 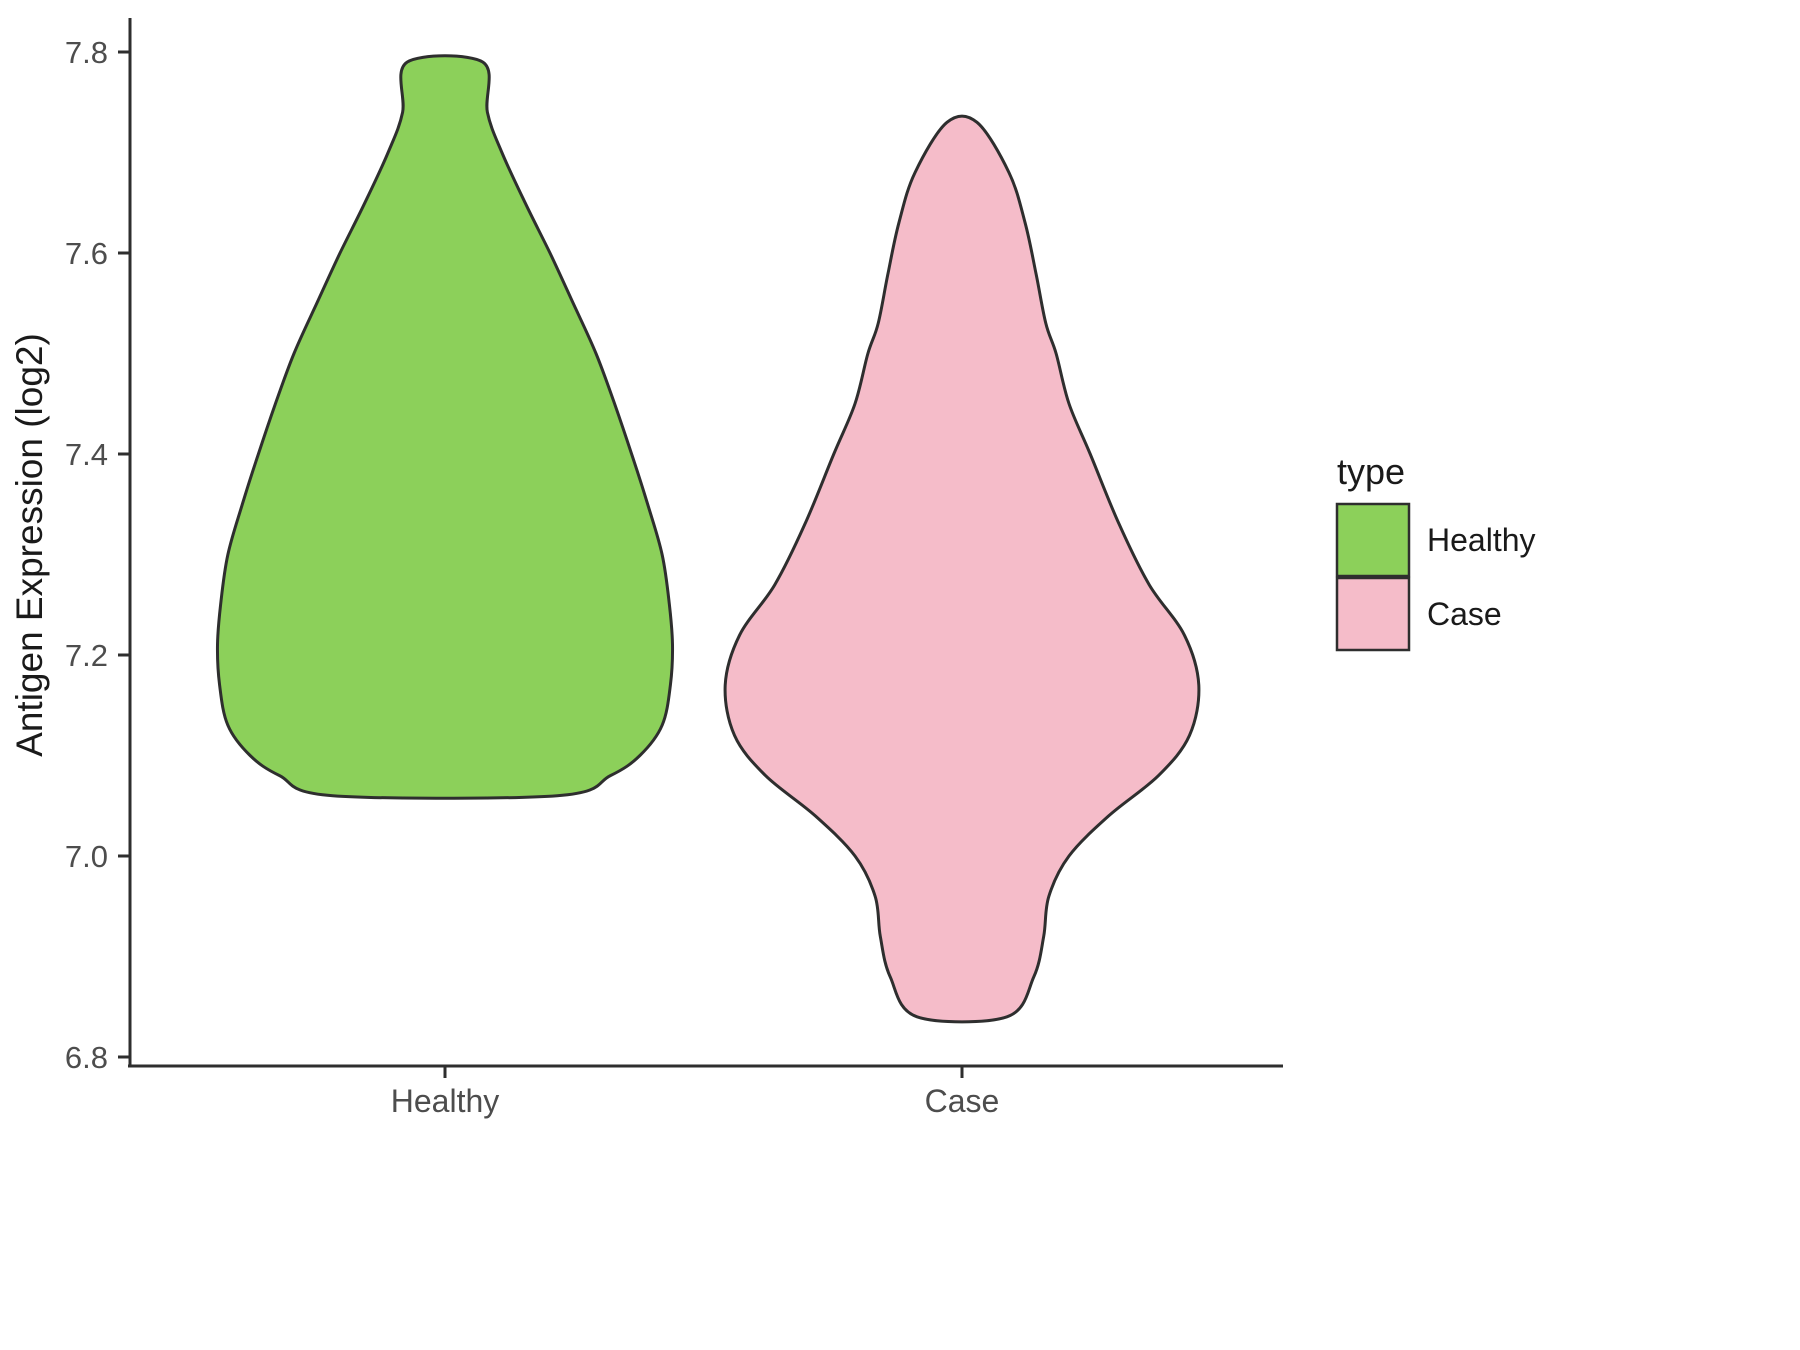 What do you see at coordinates (86, 454) in the screenshot?
I see `y-tick-label: 7.4` at bounding box center [86, 454].